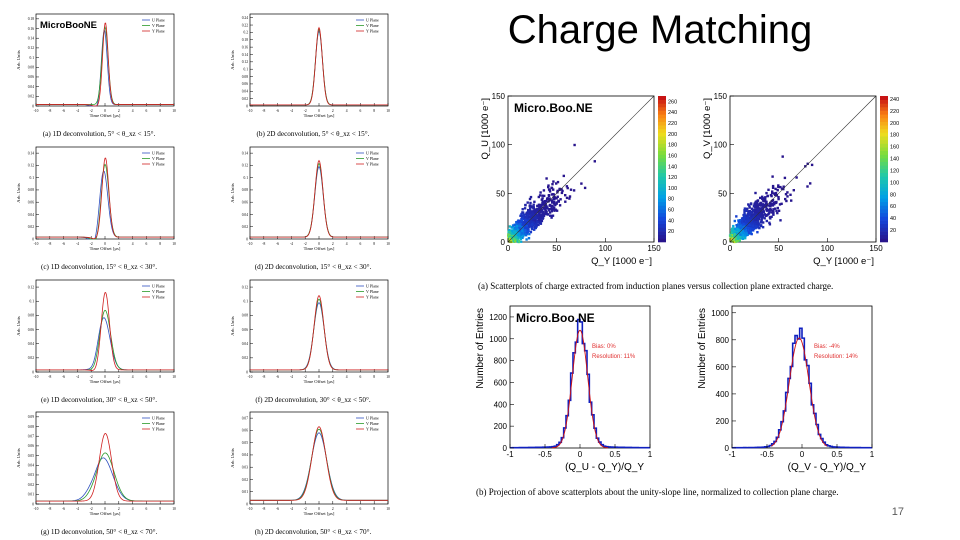  I want to click on y-tick-label: 0.22, so click(245, 25).